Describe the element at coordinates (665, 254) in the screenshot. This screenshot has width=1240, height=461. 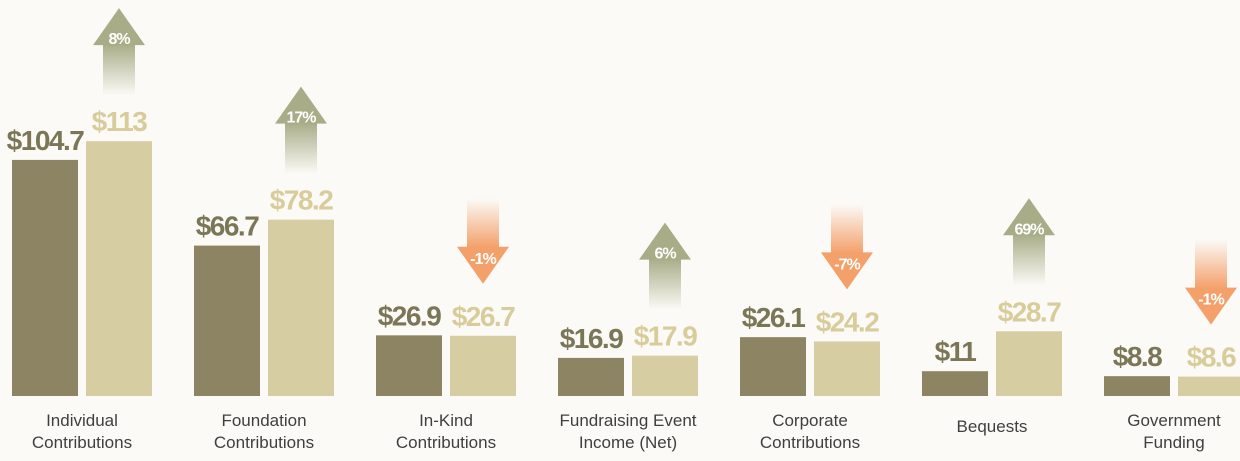
I see `change-label: 6%` at that location.